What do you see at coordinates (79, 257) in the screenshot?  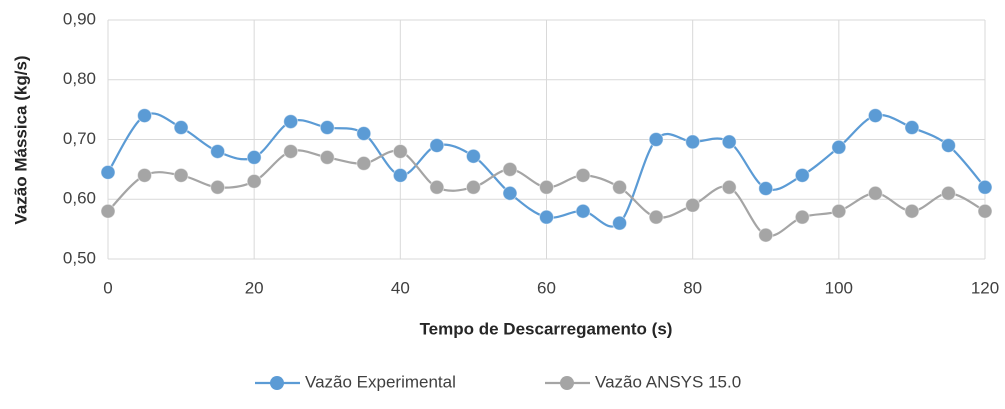 I see `y-tick-label: 0,50` at bounding box center [79, 257].